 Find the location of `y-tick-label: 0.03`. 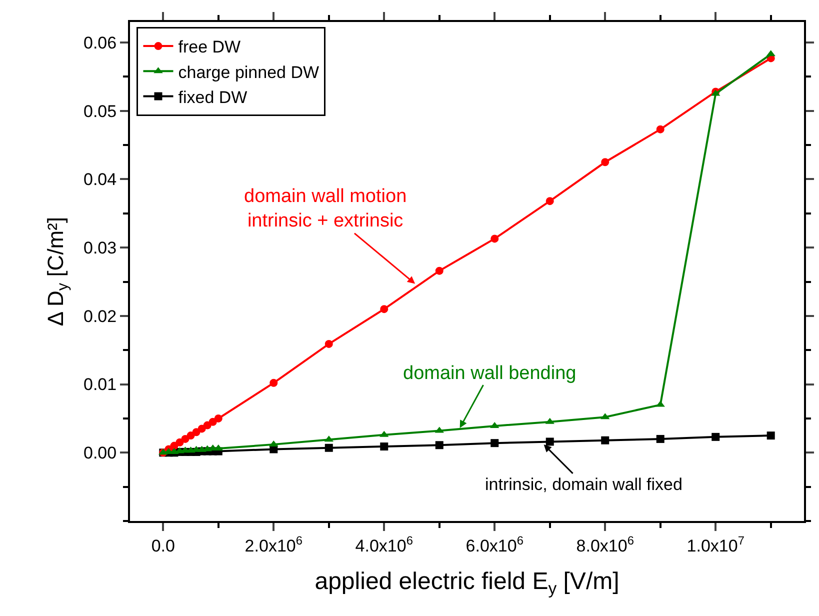

y-tick-label: 0.03 is located at coordinates (100, 248).